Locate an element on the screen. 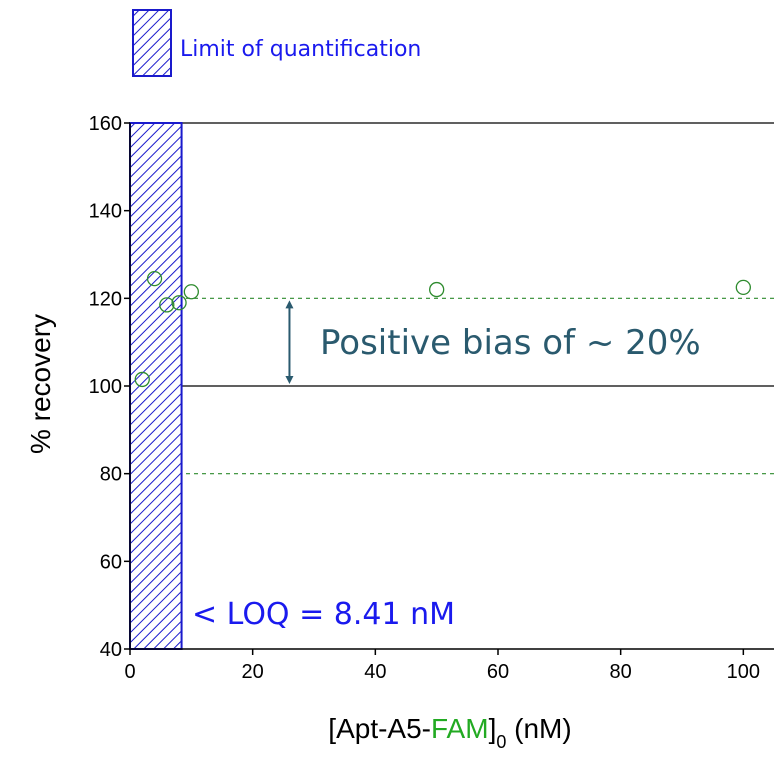 This screenshot has width=774, height=757. legend-swatch is located at coordinates (152, 43).